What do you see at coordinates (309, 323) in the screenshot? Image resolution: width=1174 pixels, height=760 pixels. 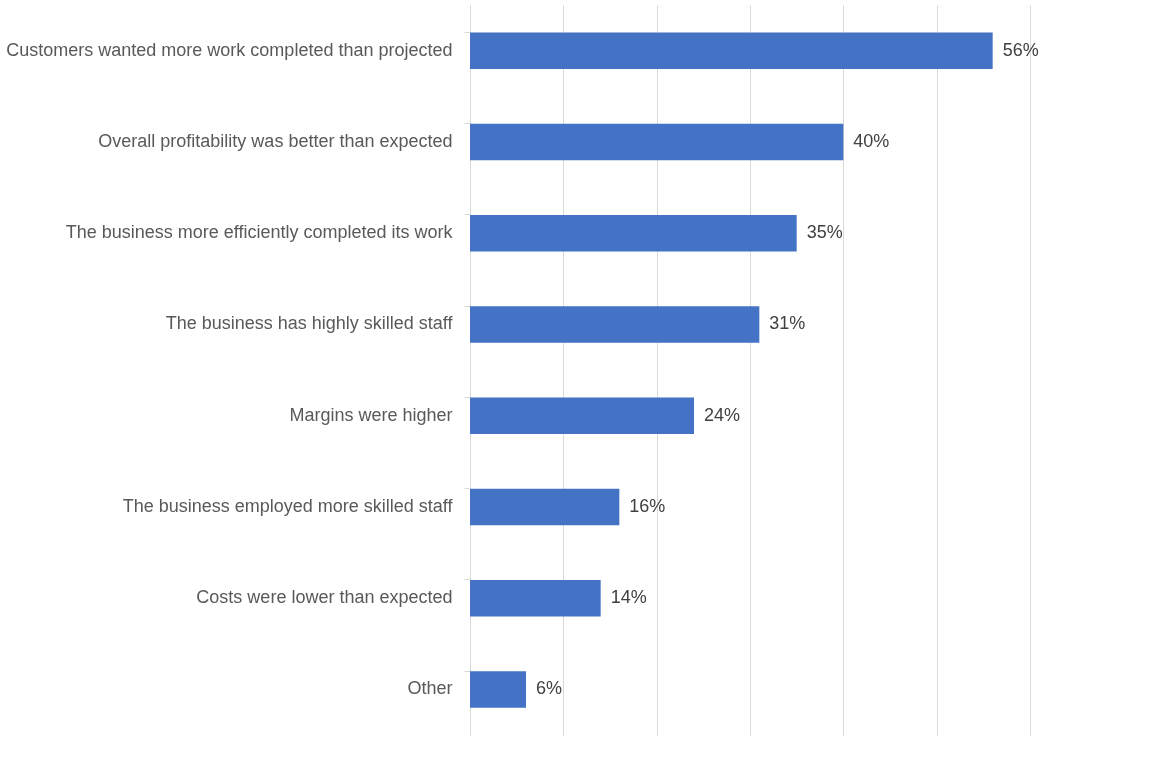 I see `y-tick-label: The business has highly skilled staff` at bounding box center [309, 323].